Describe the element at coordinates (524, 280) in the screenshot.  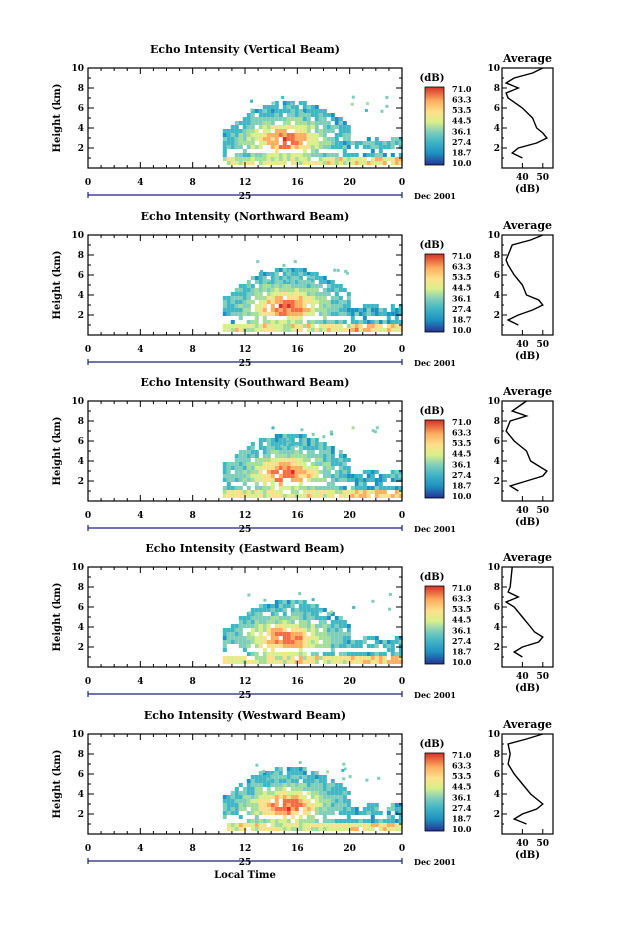
I see `avg-profile-line` at that location.